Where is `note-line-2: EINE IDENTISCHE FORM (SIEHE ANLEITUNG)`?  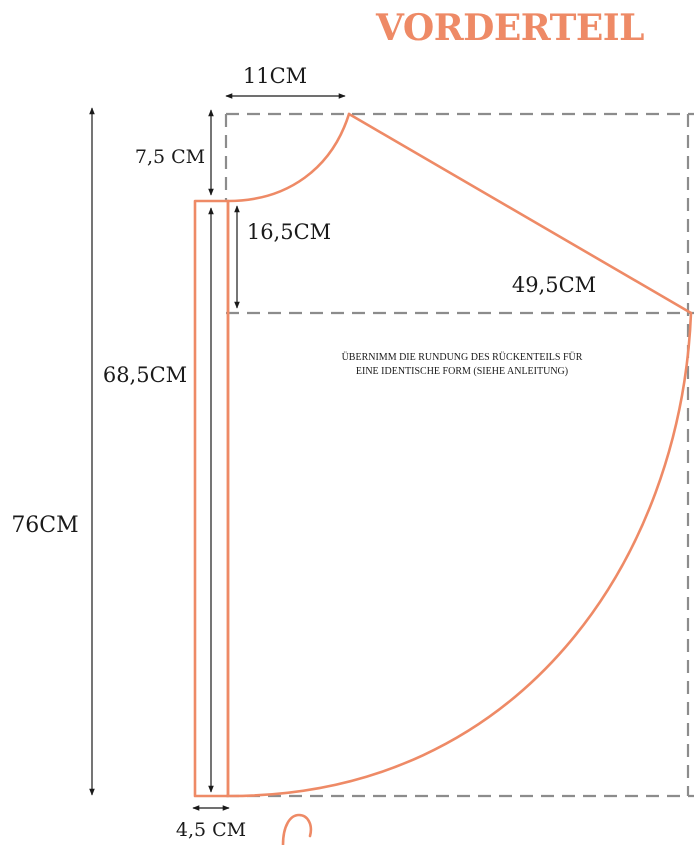
note-line-2: EINE IDENTISCHE FORM (SIEHE ANLEITUNG) is located at coordinates (462, 371).